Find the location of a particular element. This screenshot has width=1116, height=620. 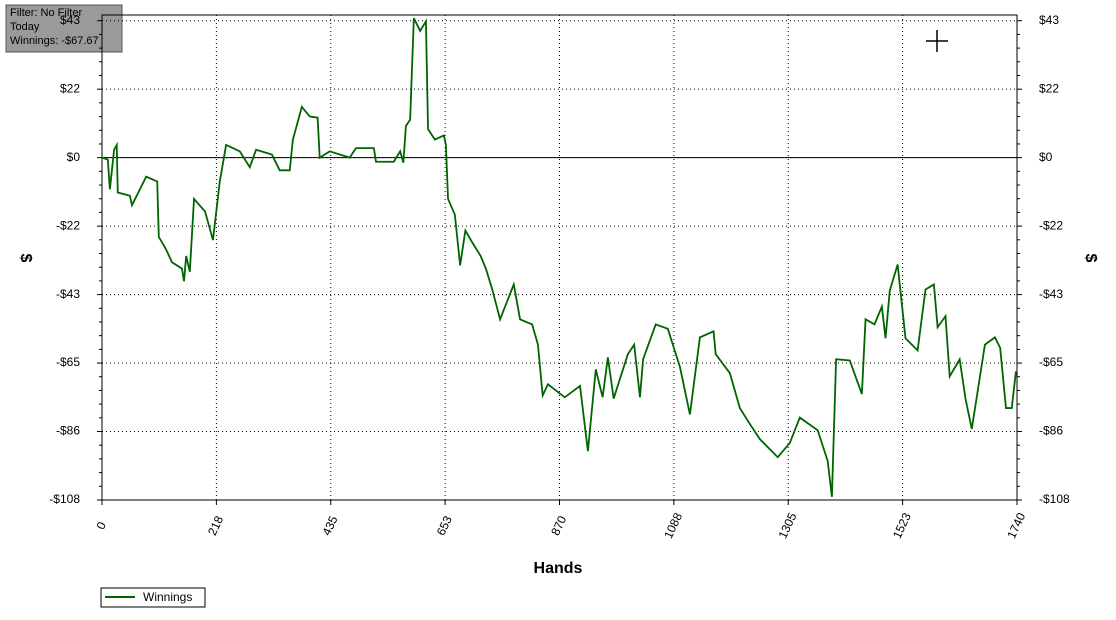

y2-tick-label: -$108 is located at coordinates (1054, 499).